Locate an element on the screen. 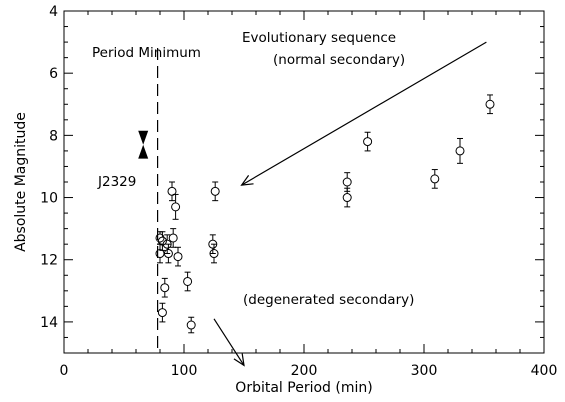  j2329-upper-triangle is located at coordinates (143, 137).